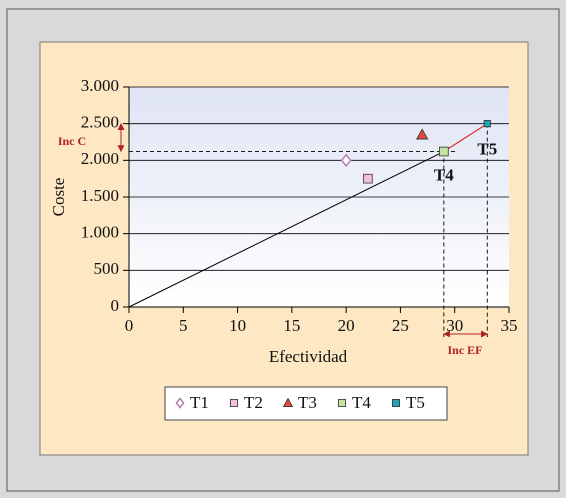 This screenshot has width=566, height=503. I want to click on annotation: Inc C, so click(72, 141).